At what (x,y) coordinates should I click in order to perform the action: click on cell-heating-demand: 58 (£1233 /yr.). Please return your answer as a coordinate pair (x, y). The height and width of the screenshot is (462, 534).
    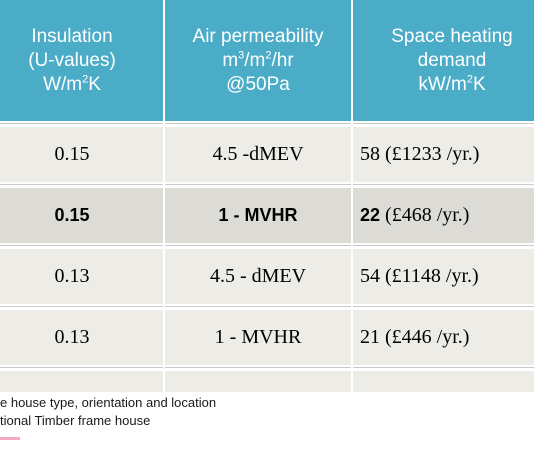
    Looking at the image, I should click on (415, 154).